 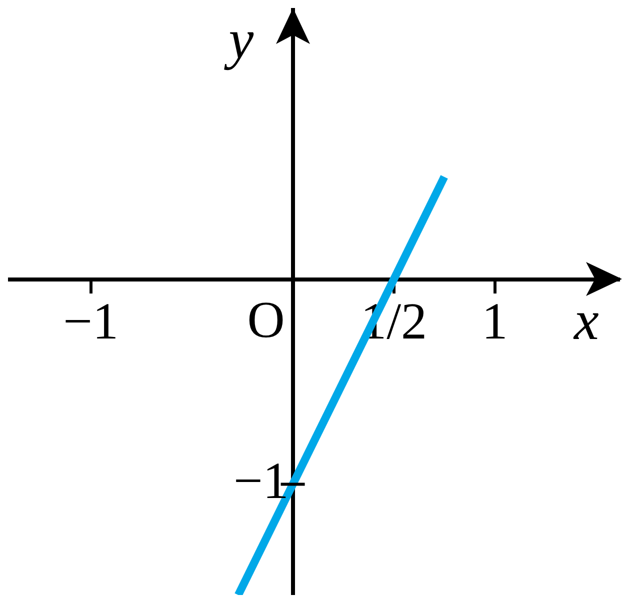 What do you see at coordinates (266, 321) in the screenshot?
I see `annotation: O` at bounding box center [266, 321].